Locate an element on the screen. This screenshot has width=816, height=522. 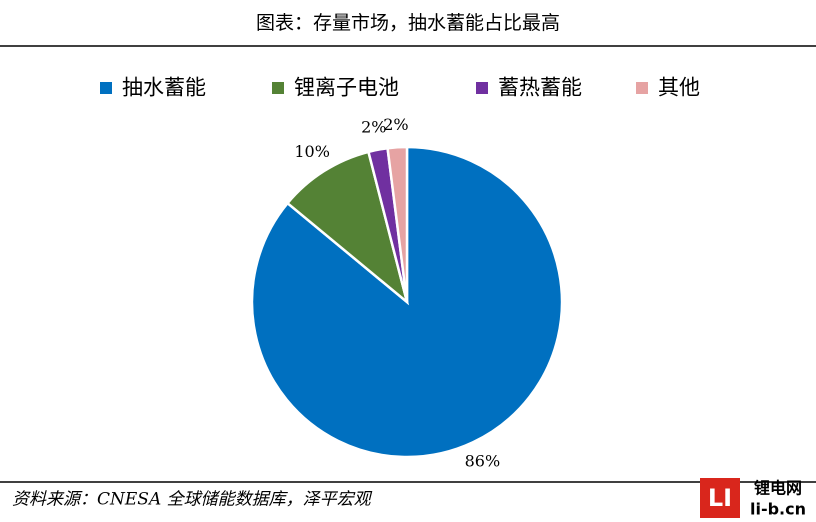
legend-label: 其他 is located at coordinates (679, 88).